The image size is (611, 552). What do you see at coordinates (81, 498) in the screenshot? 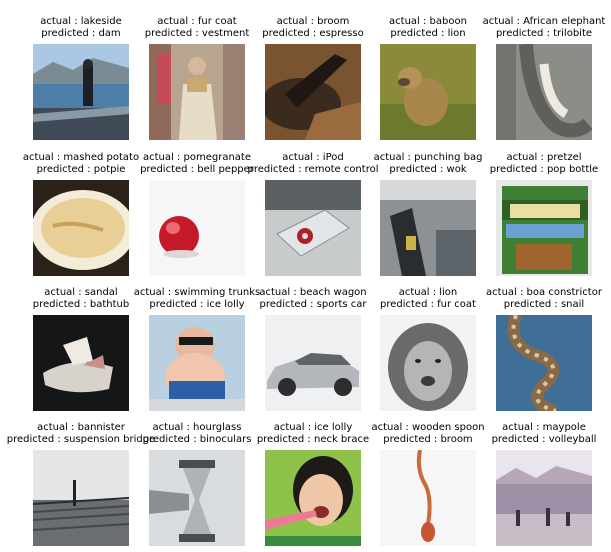
I see `bannister-photo` at bounding box center [81, 498].